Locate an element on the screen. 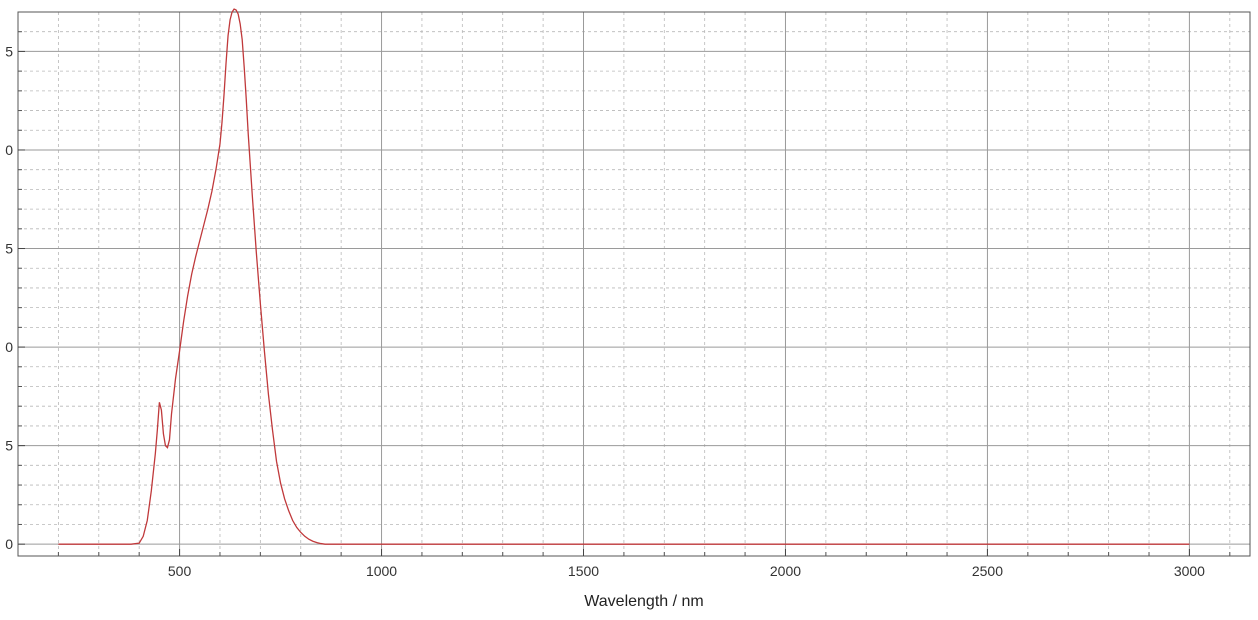  x-tick-label: 1000 is located at coordinates (381, 571).